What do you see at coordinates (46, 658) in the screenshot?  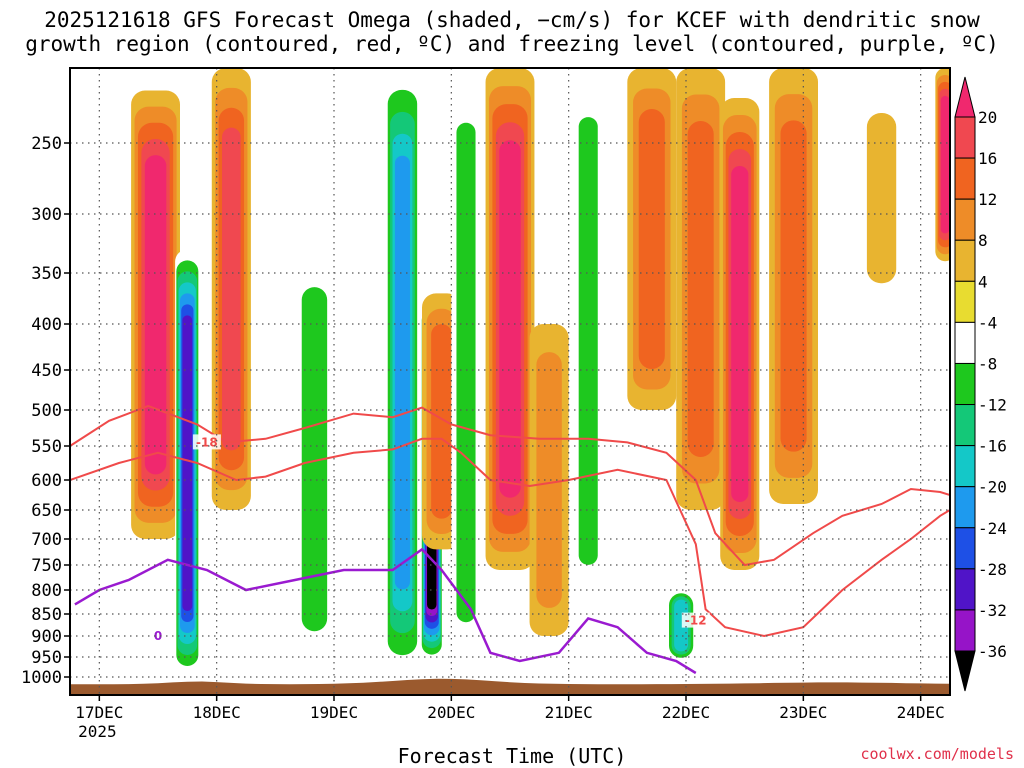 I see `y-tick-label: 950` at bounding box center [46, 658].